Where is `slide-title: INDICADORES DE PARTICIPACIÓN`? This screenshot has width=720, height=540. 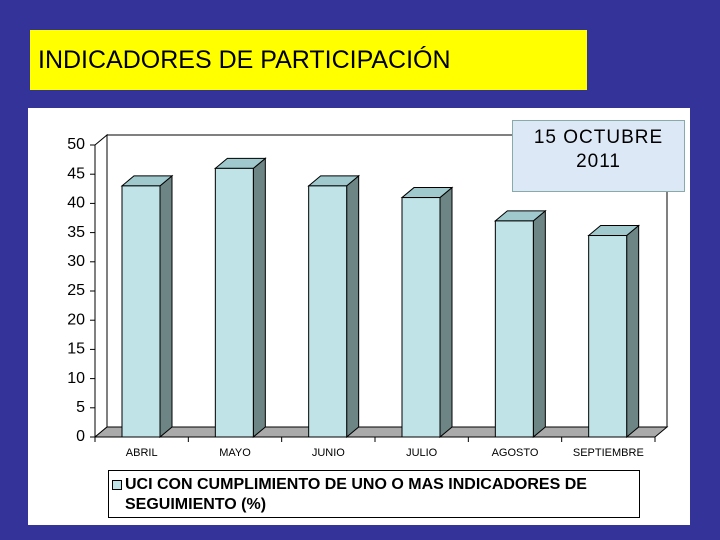
slide-title: INDICADORES DE PARTICIPACIÓN is located at coordinates (308, 60).